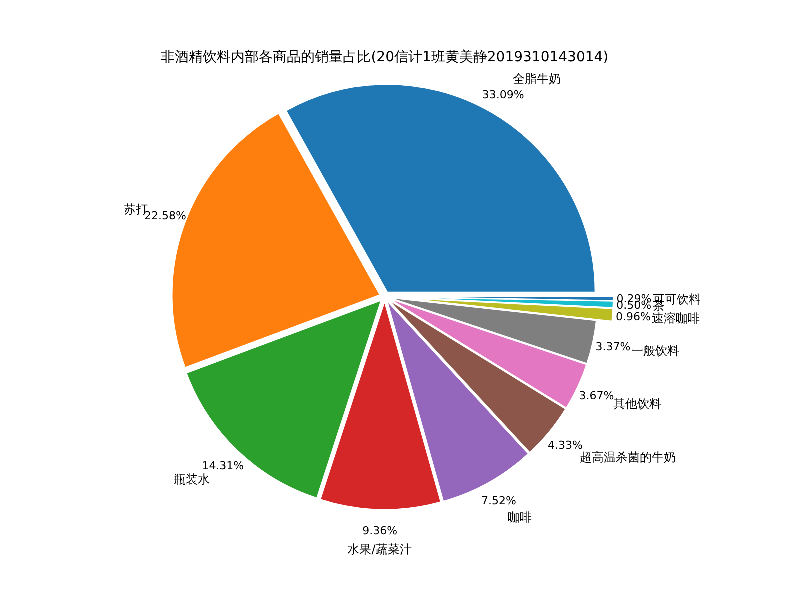 The height and width of the screenshot is (600, 800). I want to click on data-label: 33.09%, so click(503, 95).